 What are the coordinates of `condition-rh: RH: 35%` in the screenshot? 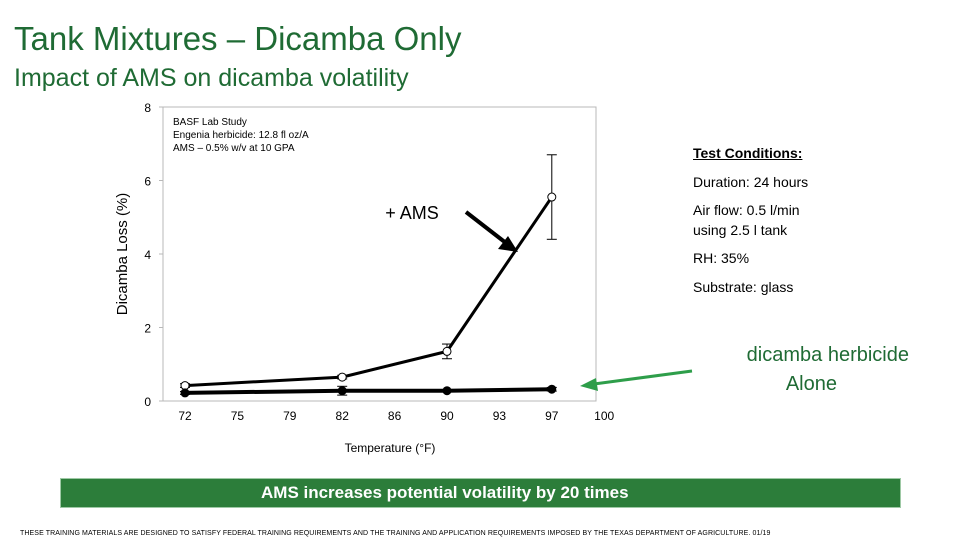 It's located at (721, 258).